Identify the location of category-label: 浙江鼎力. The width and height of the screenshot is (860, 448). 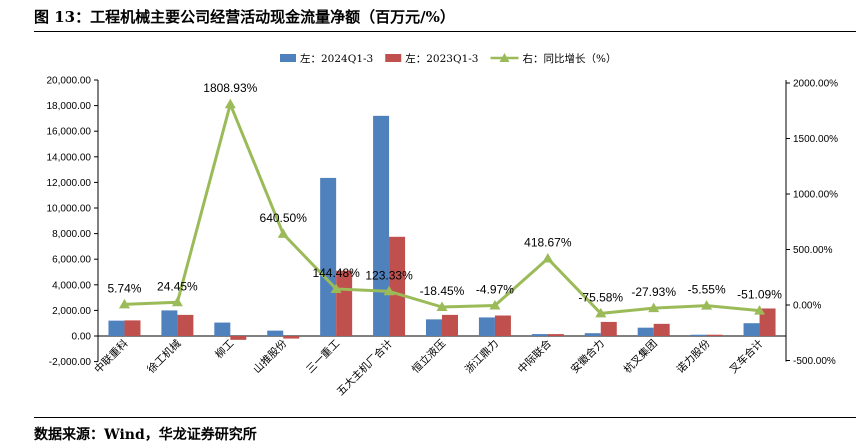
(481, 356).